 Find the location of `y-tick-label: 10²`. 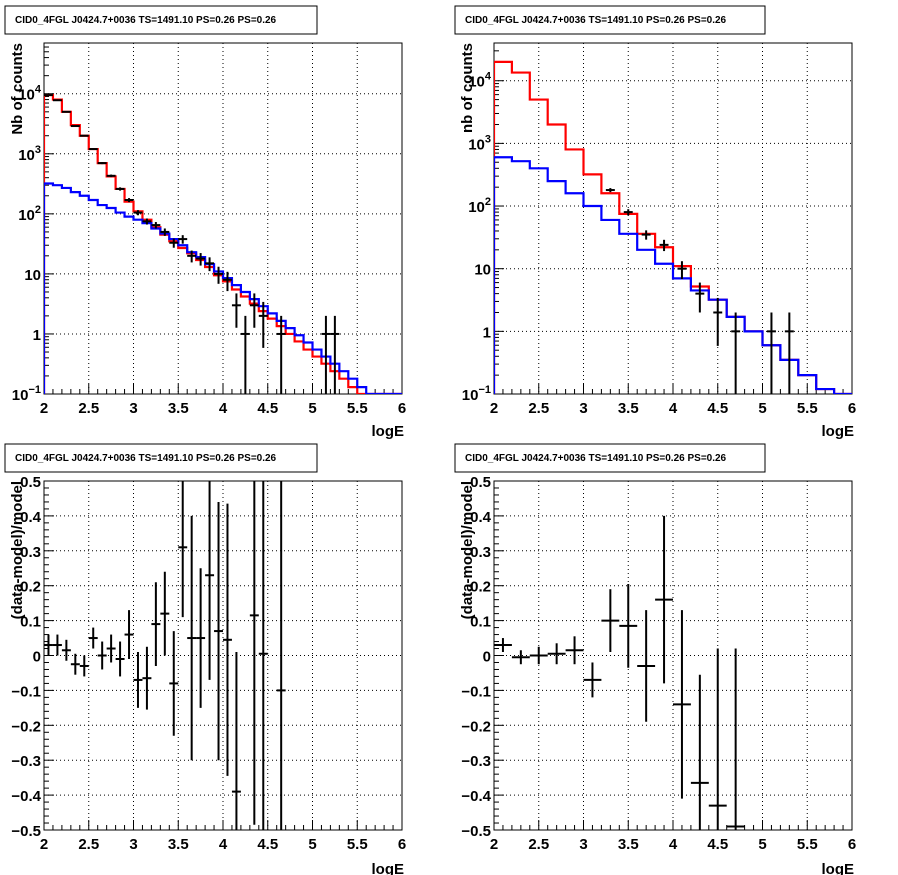

y-tick-label: 10² is located at coordinates (479, 206).